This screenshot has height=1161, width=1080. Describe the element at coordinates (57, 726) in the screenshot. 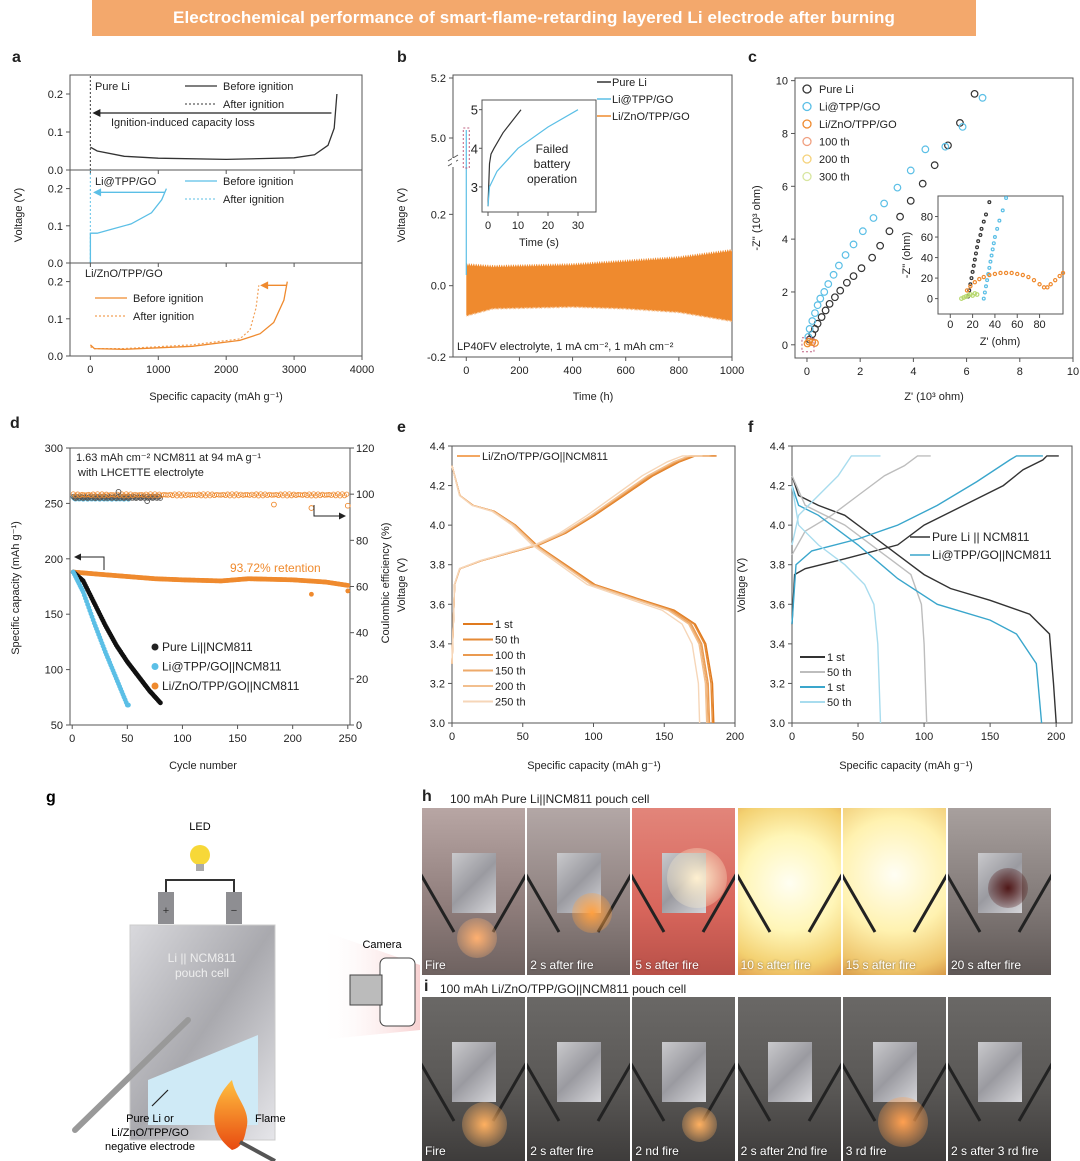

I see `y-tick-label: 50` at that location.